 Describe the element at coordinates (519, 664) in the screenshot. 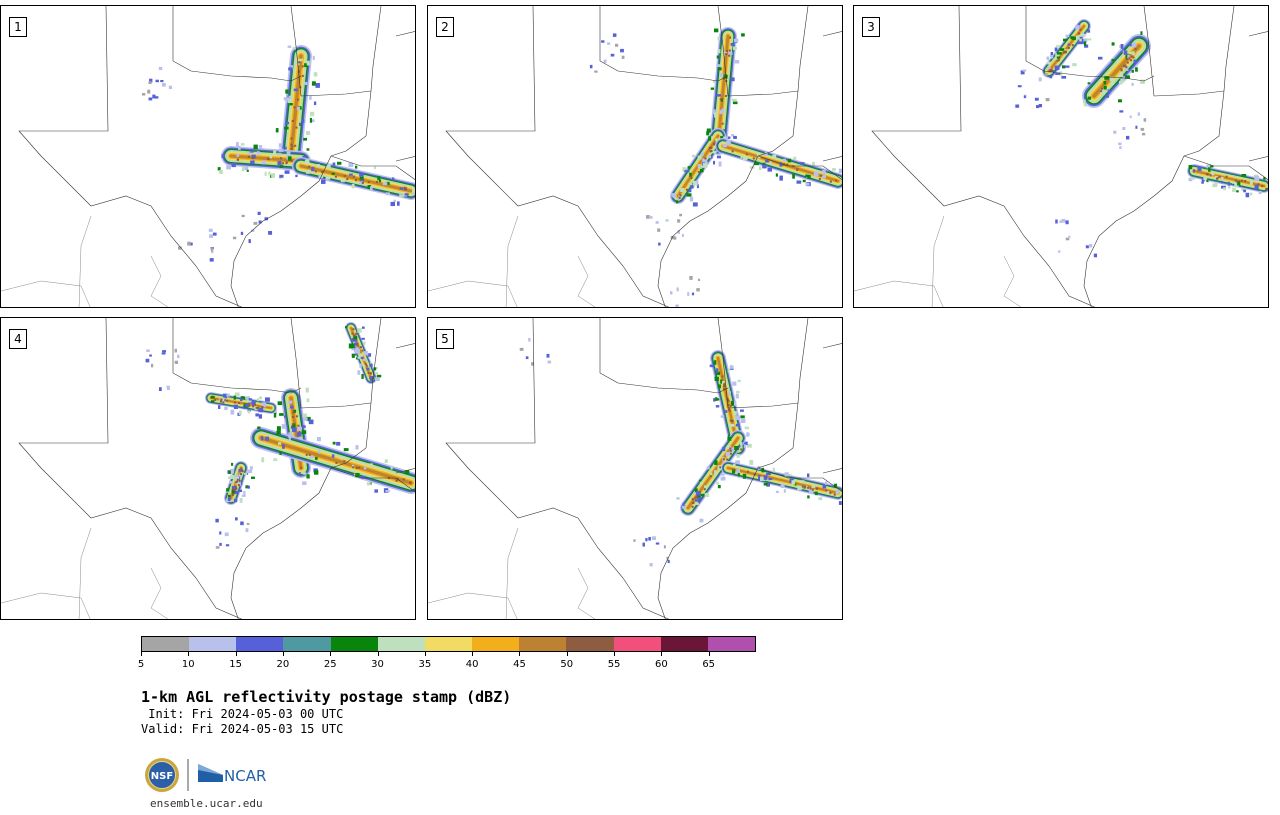

I see `colorbar-tick-label: 45` at that location.